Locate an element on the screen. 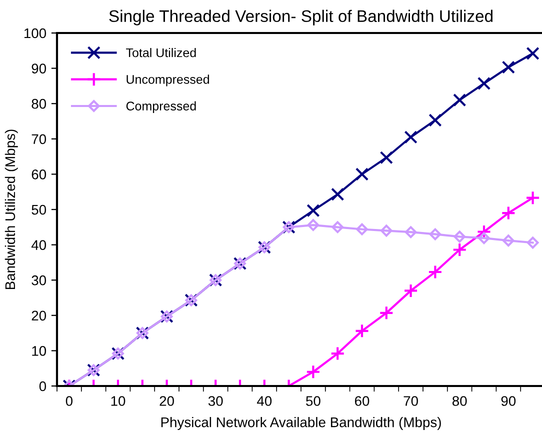  legend-label: Uncompressed is located at coordinates (168, 80).